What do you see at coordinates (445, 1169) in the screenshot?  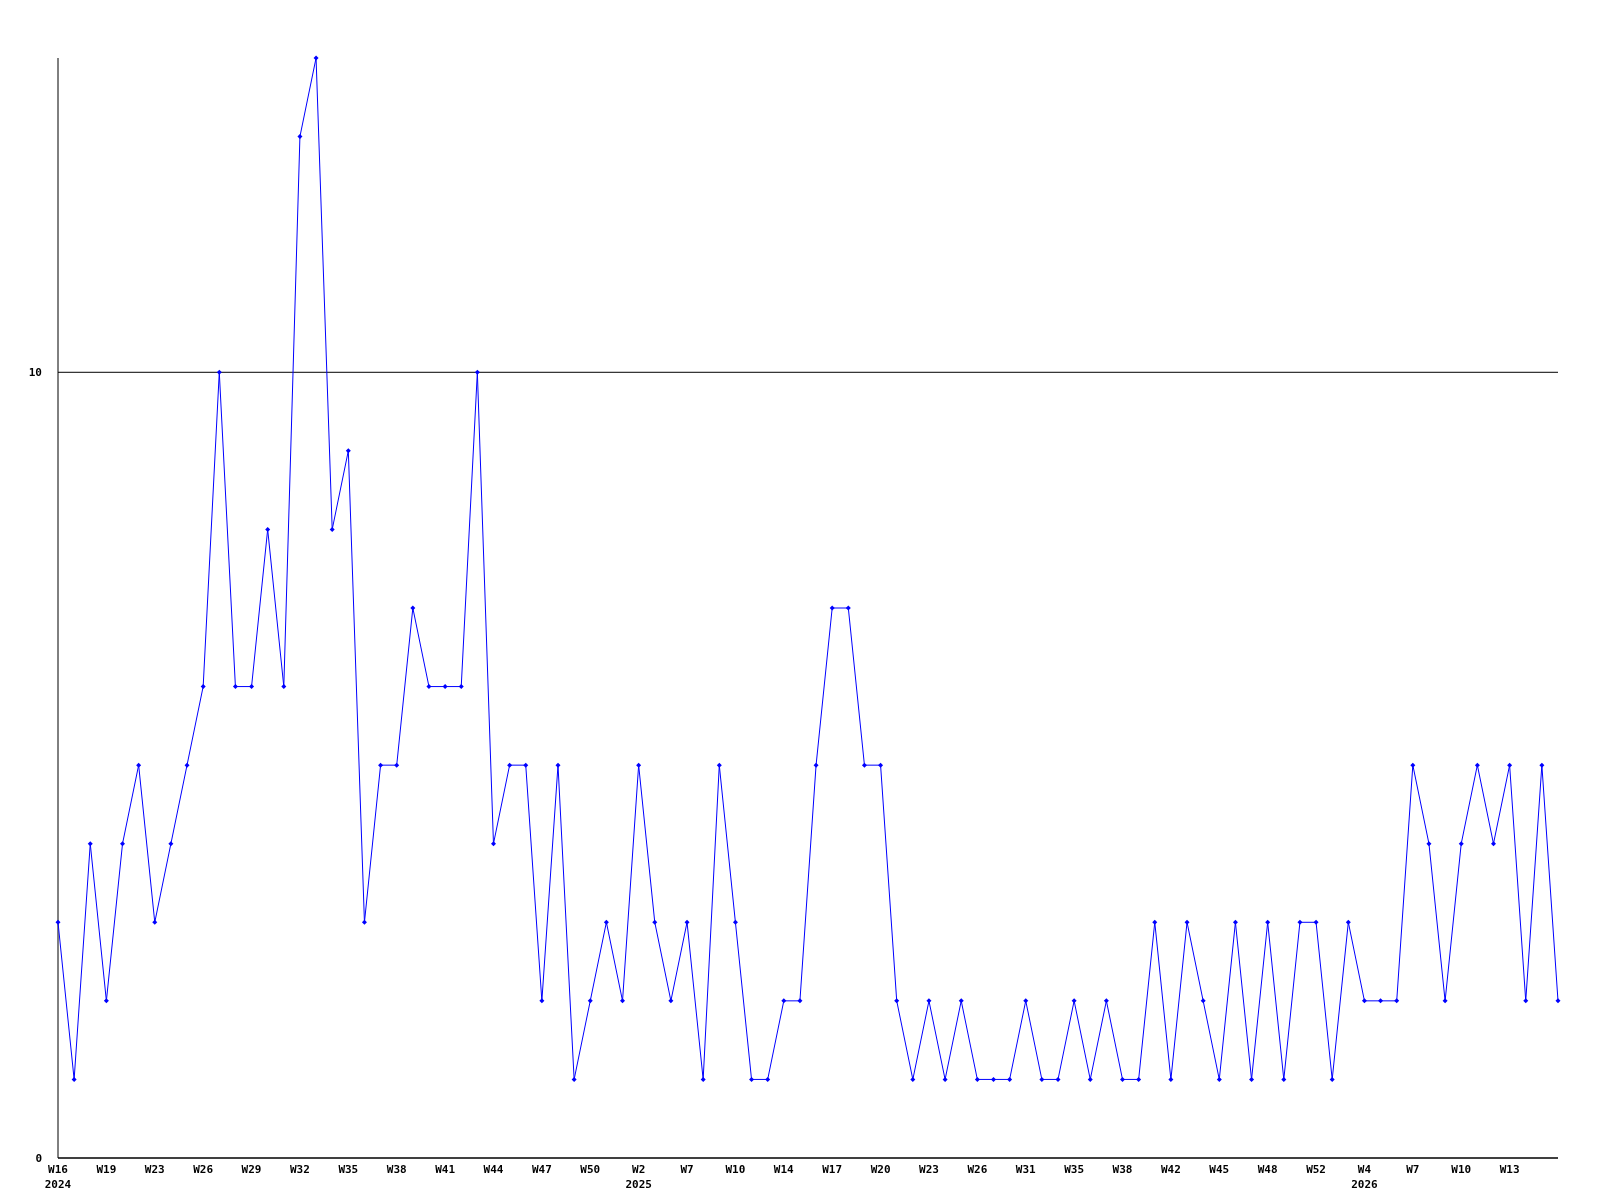 I see `x-tick-label: W41` at bounding box center [445, 1169].